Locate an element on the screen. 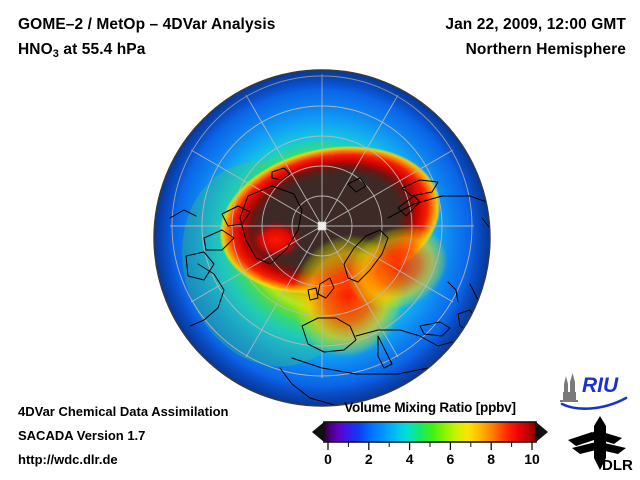  colorbar-tick-1: 2 is located at coordinates (369, 459).